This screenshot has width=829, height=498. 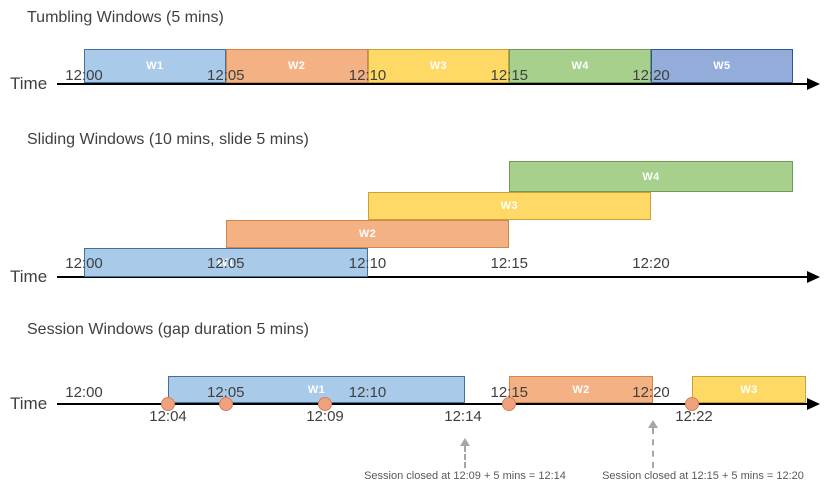 I want to click on event-time-label: 12:22, so click(x=694, y=416).